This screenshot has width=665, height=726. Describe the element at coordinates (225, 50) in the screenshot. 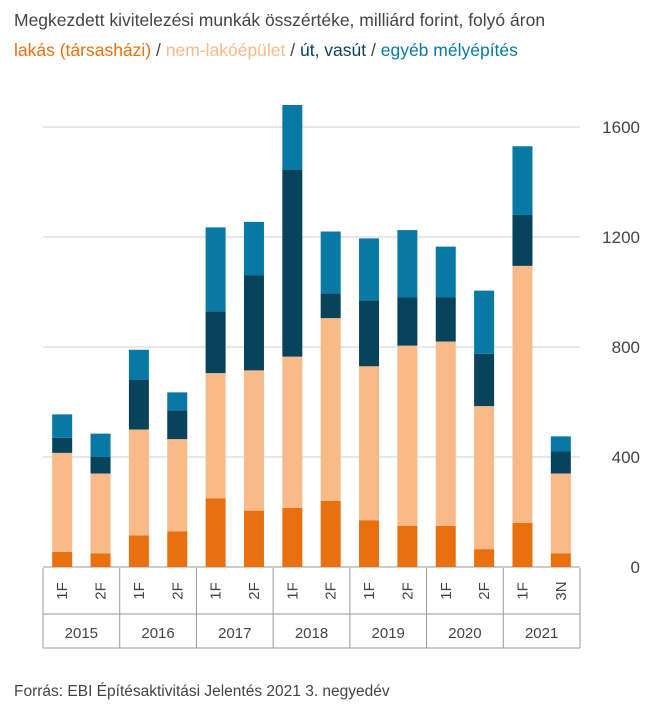

I see `legend-item-nem-lakoepulet: nem-lakóépület` at that location.